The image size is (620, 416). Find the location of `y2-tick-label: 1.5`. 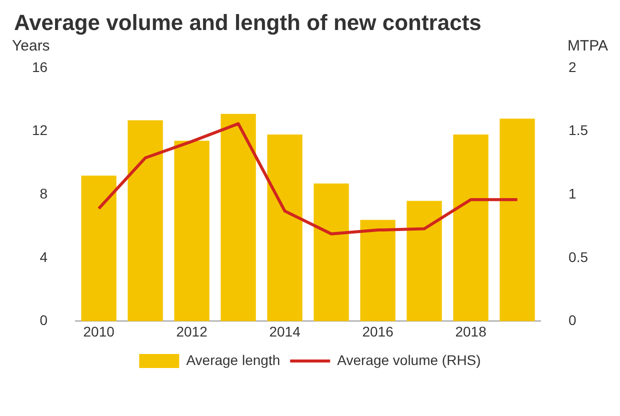

y2-tick-label: 1.5 is located at coordinates (578, 130).